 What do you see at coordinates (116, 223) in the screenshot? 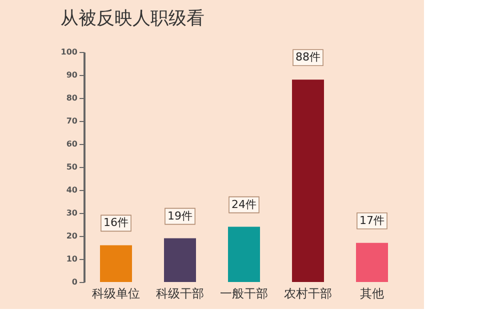
I see `data-label: 16件` at bounding box center [116, 223].